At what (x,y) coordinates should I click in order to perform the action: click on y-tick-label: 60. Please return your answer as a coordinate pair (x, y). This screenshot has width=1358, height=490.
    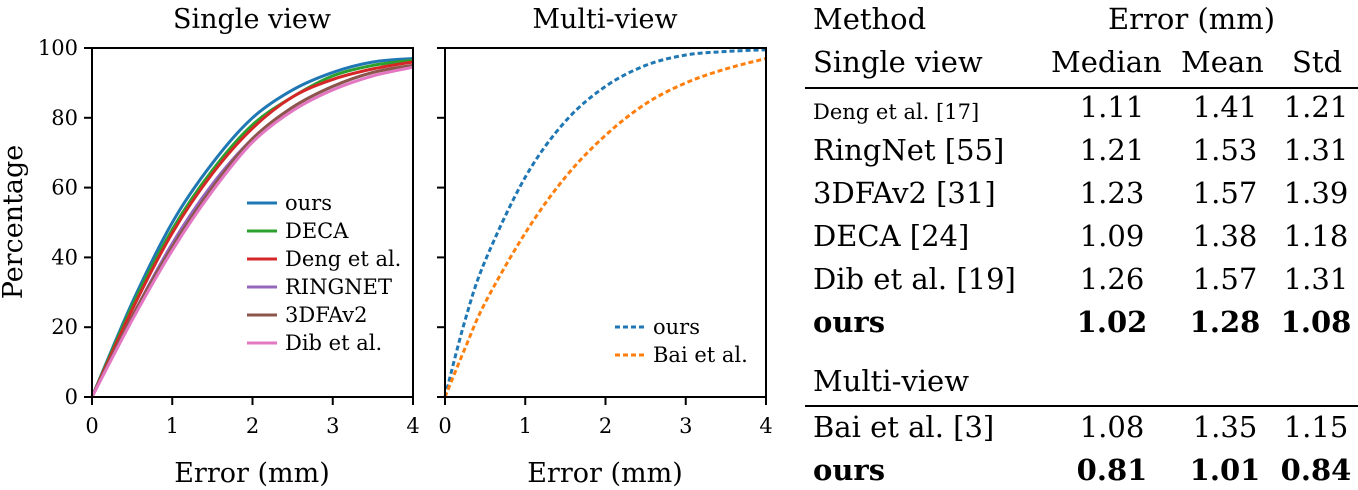
    Looking at the image, I should click on (64, 188).